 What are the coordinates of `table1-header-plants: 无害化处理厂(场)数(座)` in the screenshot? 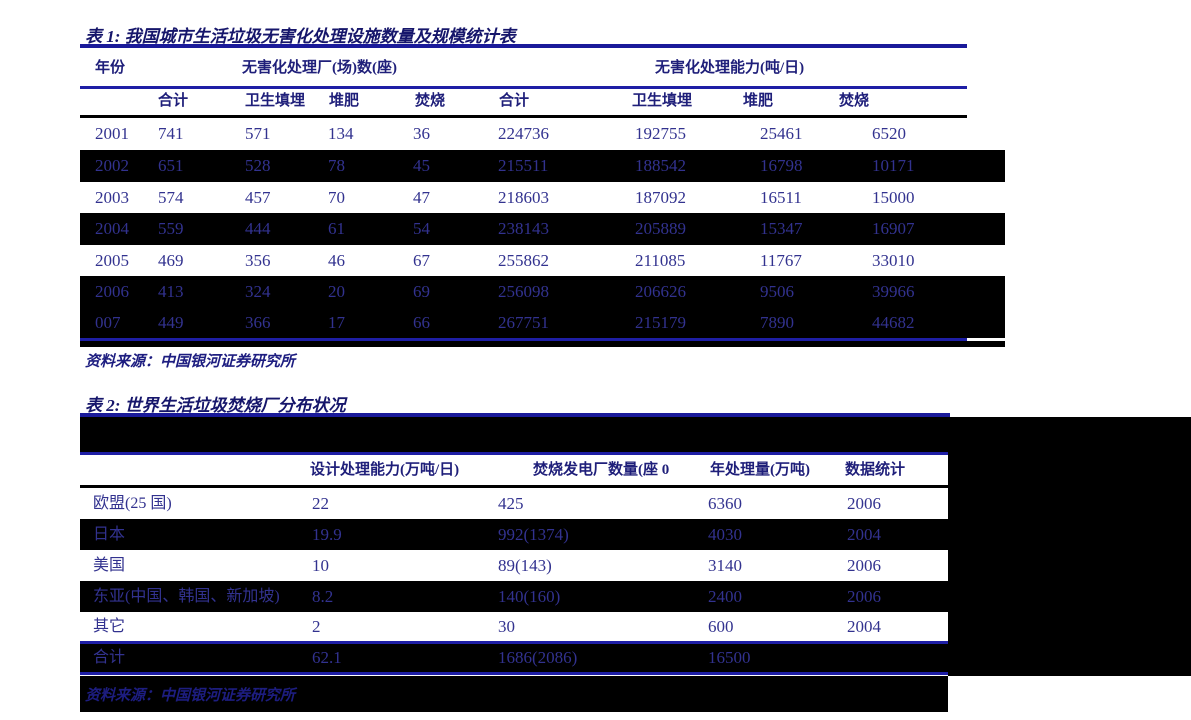 It's located at (319, 68).